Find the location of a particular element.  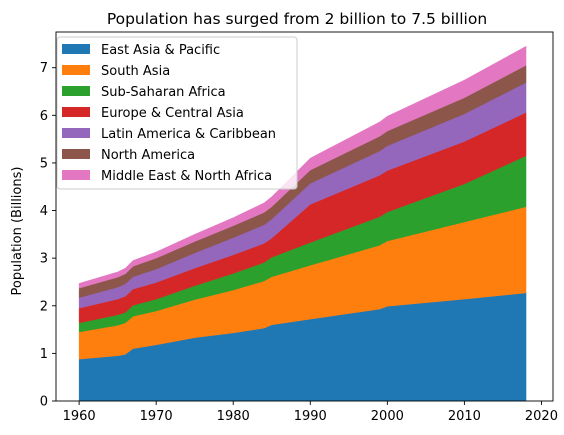

y-tick-label: 0 is located at coordinates (44, 402).